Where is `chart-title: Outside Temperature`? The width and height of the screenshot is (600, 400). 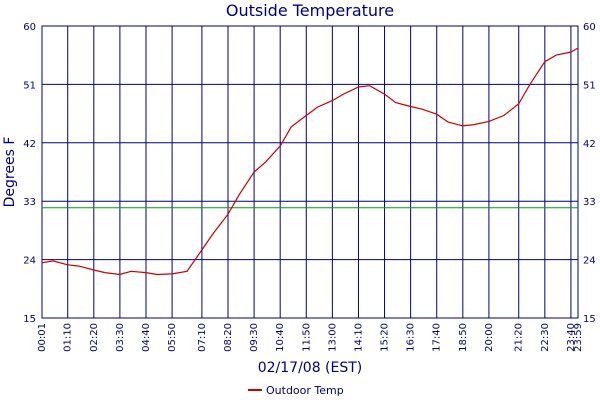 chart-title: Outside Temperature is located at coordinates (310, 10).